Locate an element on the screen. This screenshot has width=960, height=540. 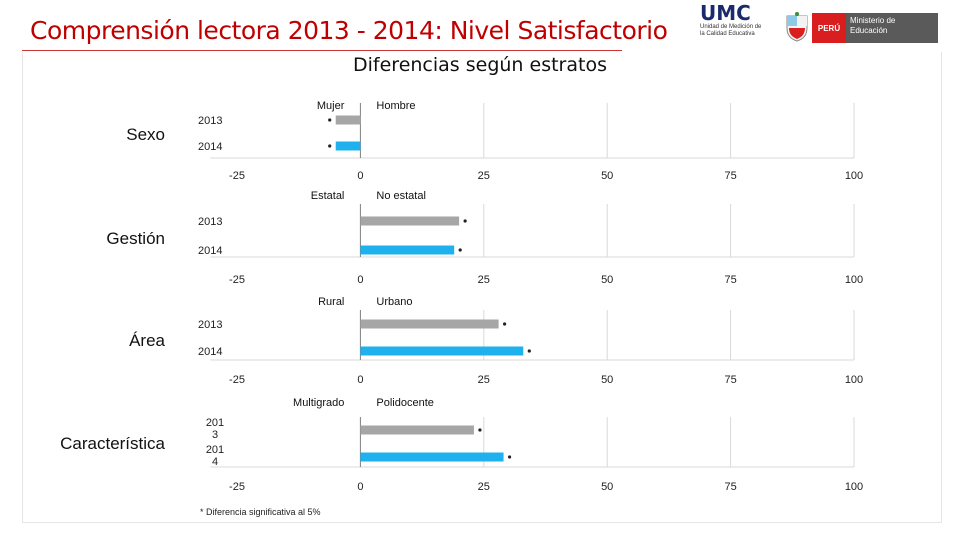
year-label-line: 3 is located at coordinates (215, 435).